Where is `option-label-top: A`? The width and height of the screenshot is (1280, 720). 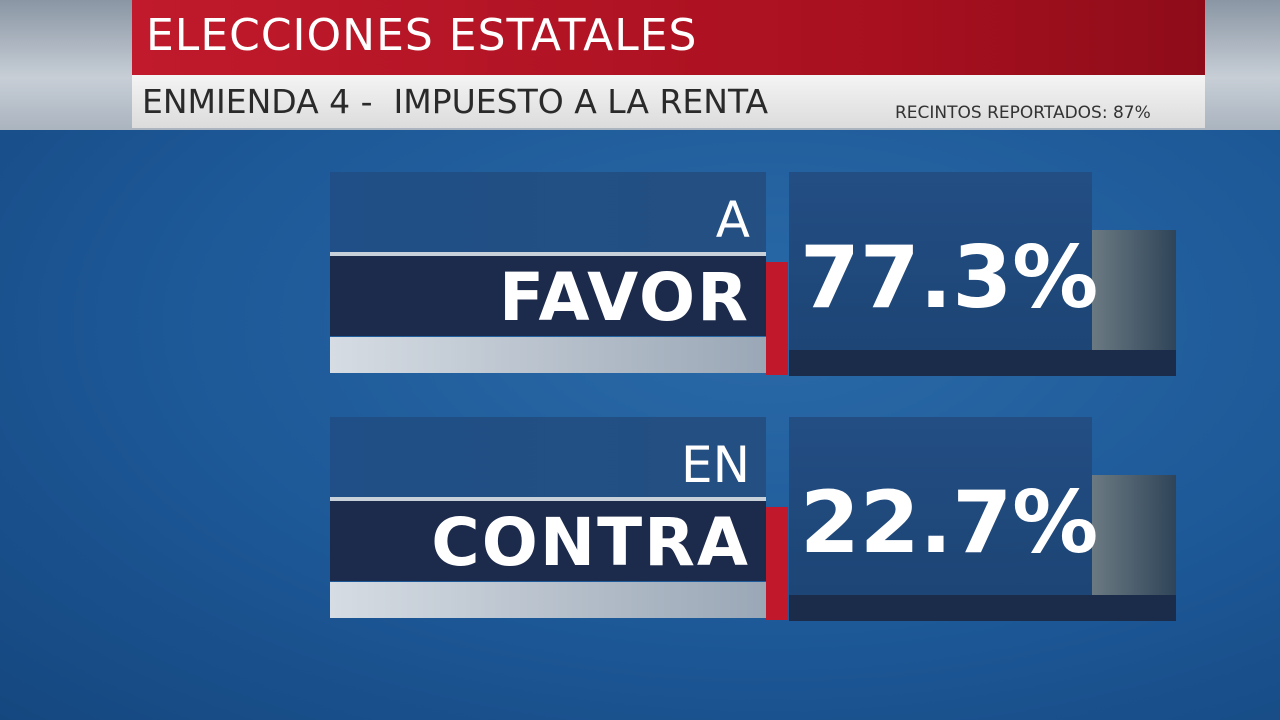 option-label-top: A is located at coordinates (732, 220).